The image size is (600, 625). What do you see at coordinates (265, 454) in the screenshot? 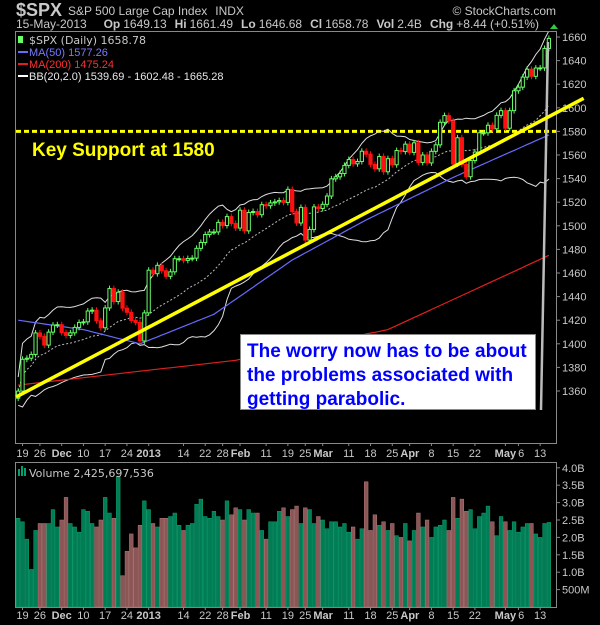
I see `x-tick-label: 11` at bounding box center [265, 454].